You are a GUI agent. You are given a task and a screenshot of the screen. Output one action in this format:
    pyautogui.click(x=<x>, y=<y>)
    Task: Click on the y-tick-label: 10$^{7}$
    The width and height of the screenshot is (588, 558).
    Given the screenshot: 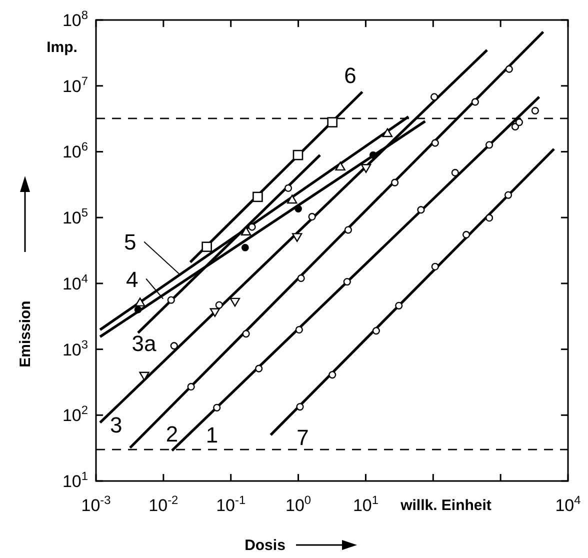 What is the action you would take?
    pyautogui.click(x=75, y=85)
    